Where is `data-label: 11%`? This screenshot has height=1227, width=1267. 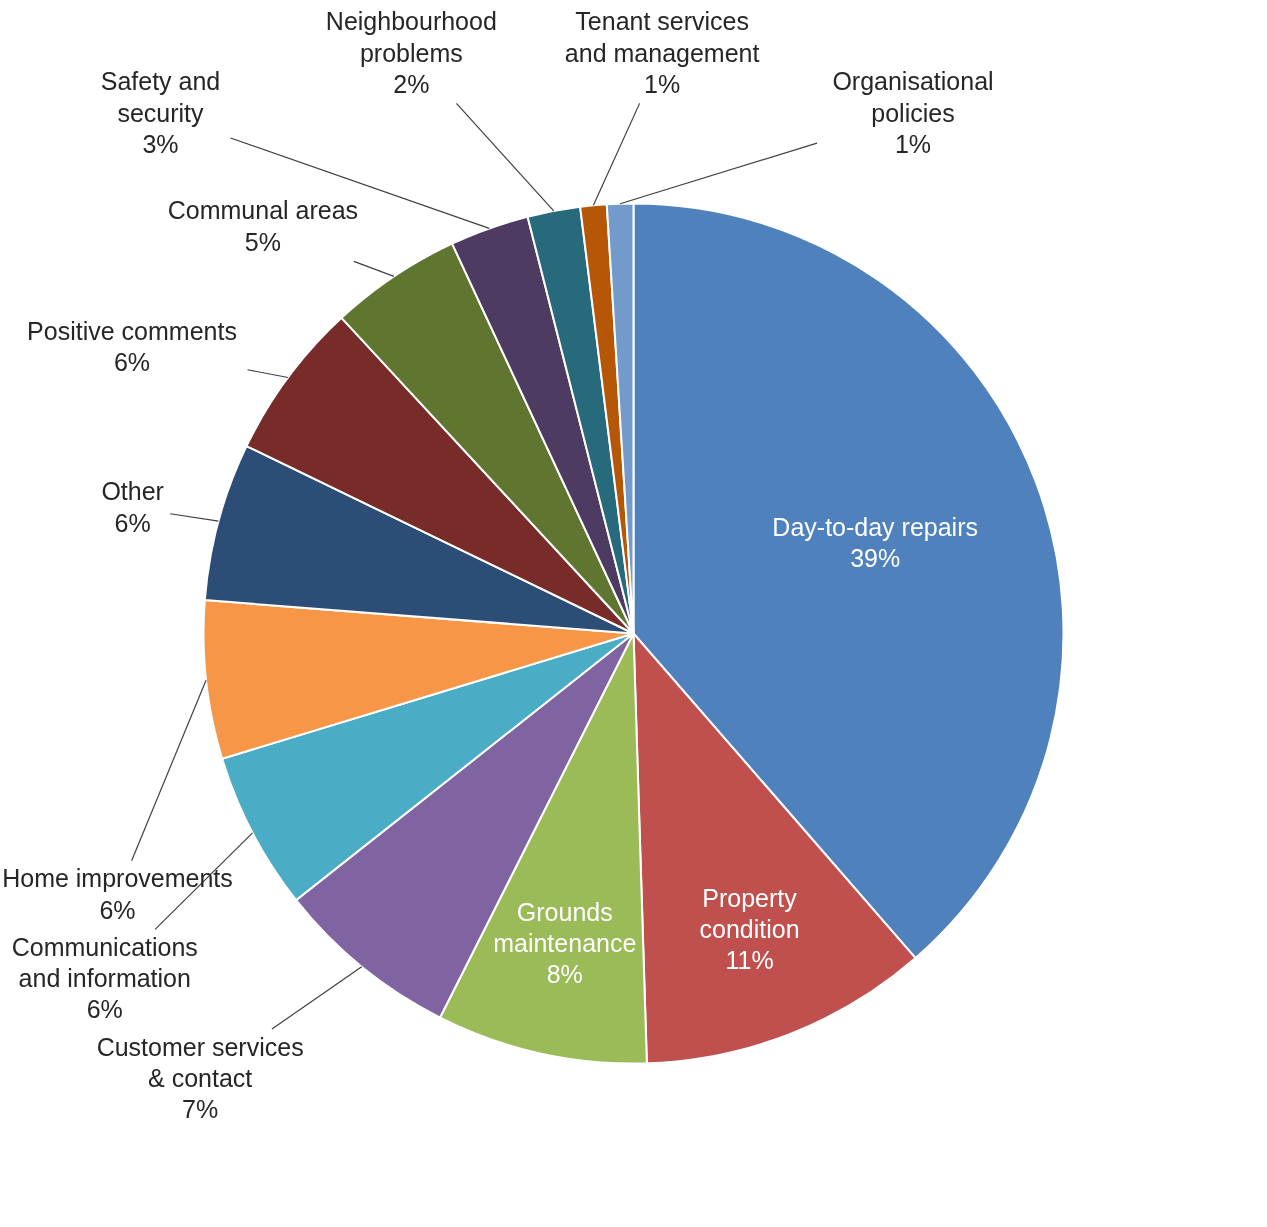
data-label: 11% is located at coordinates (749, 960).